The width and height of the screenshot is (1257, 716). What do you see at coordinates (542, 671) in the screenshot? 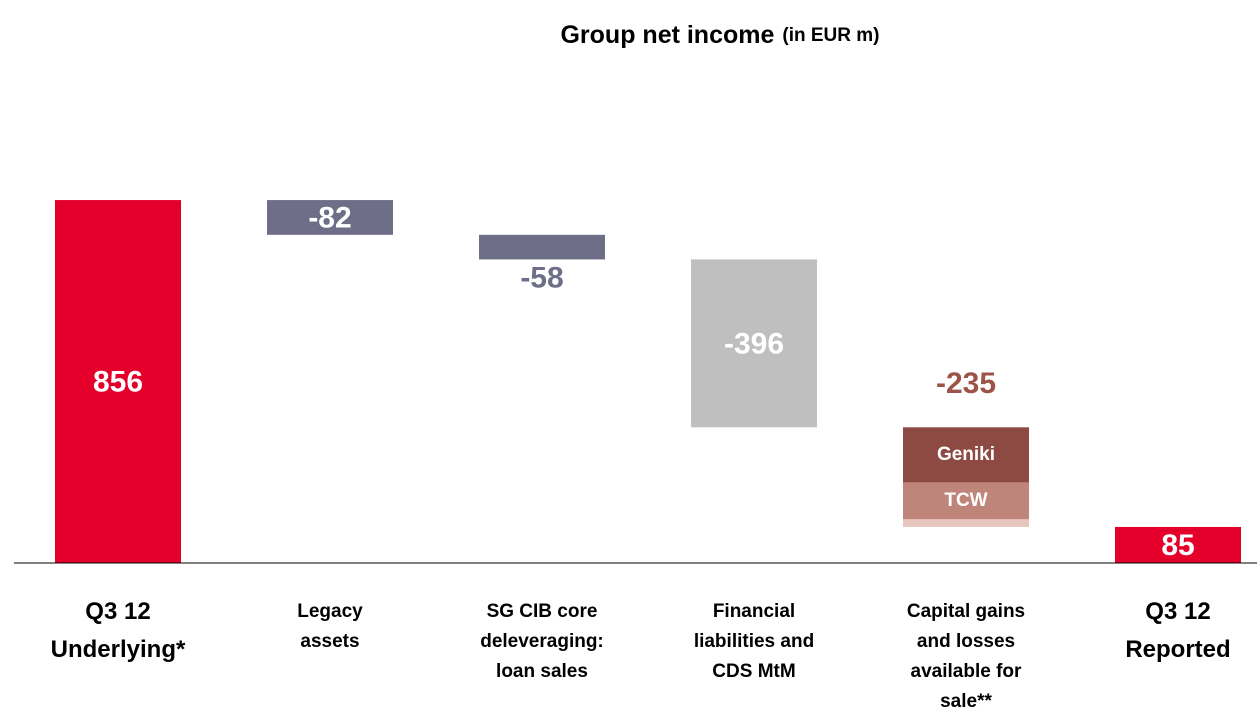
I see `x-tick-line: loan sales` at bounding box center [542, 671].